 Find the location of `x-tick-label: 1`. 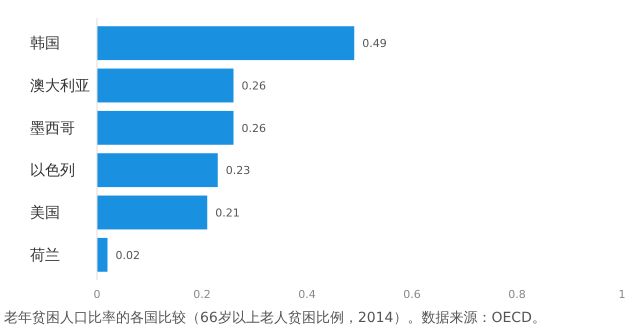

x-tick-label: 1 is located at coordinates (622, 294).